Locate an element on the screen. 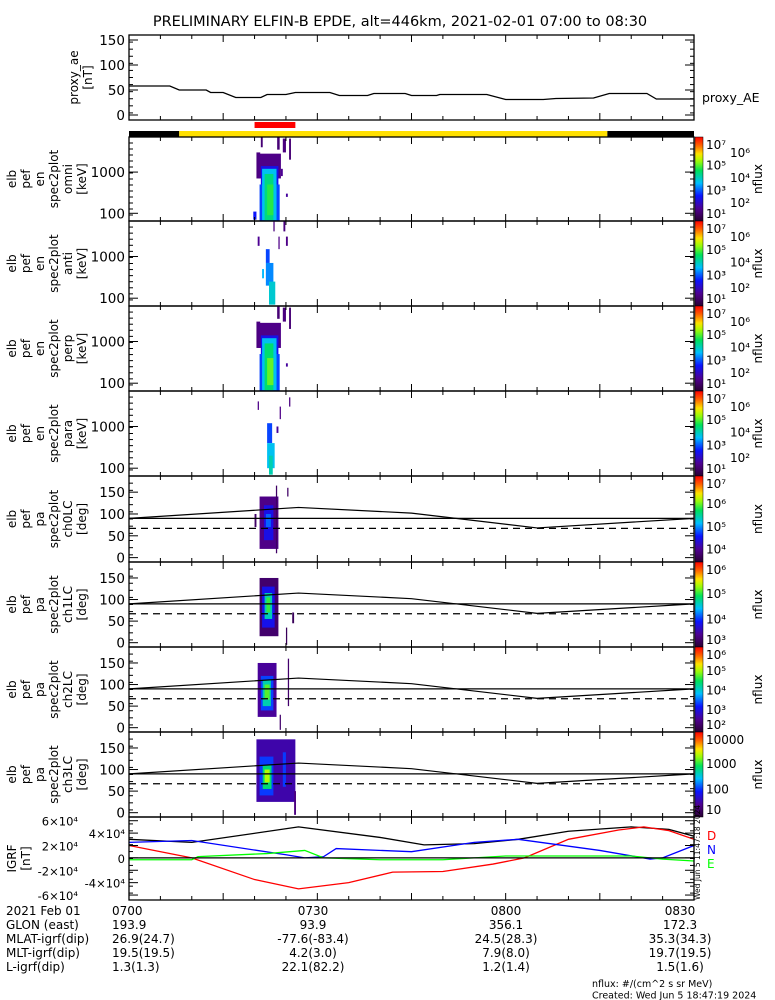 This screenshot has width=775, height=1000. y-axis-label-line: para is located at coordinates (68, 433).